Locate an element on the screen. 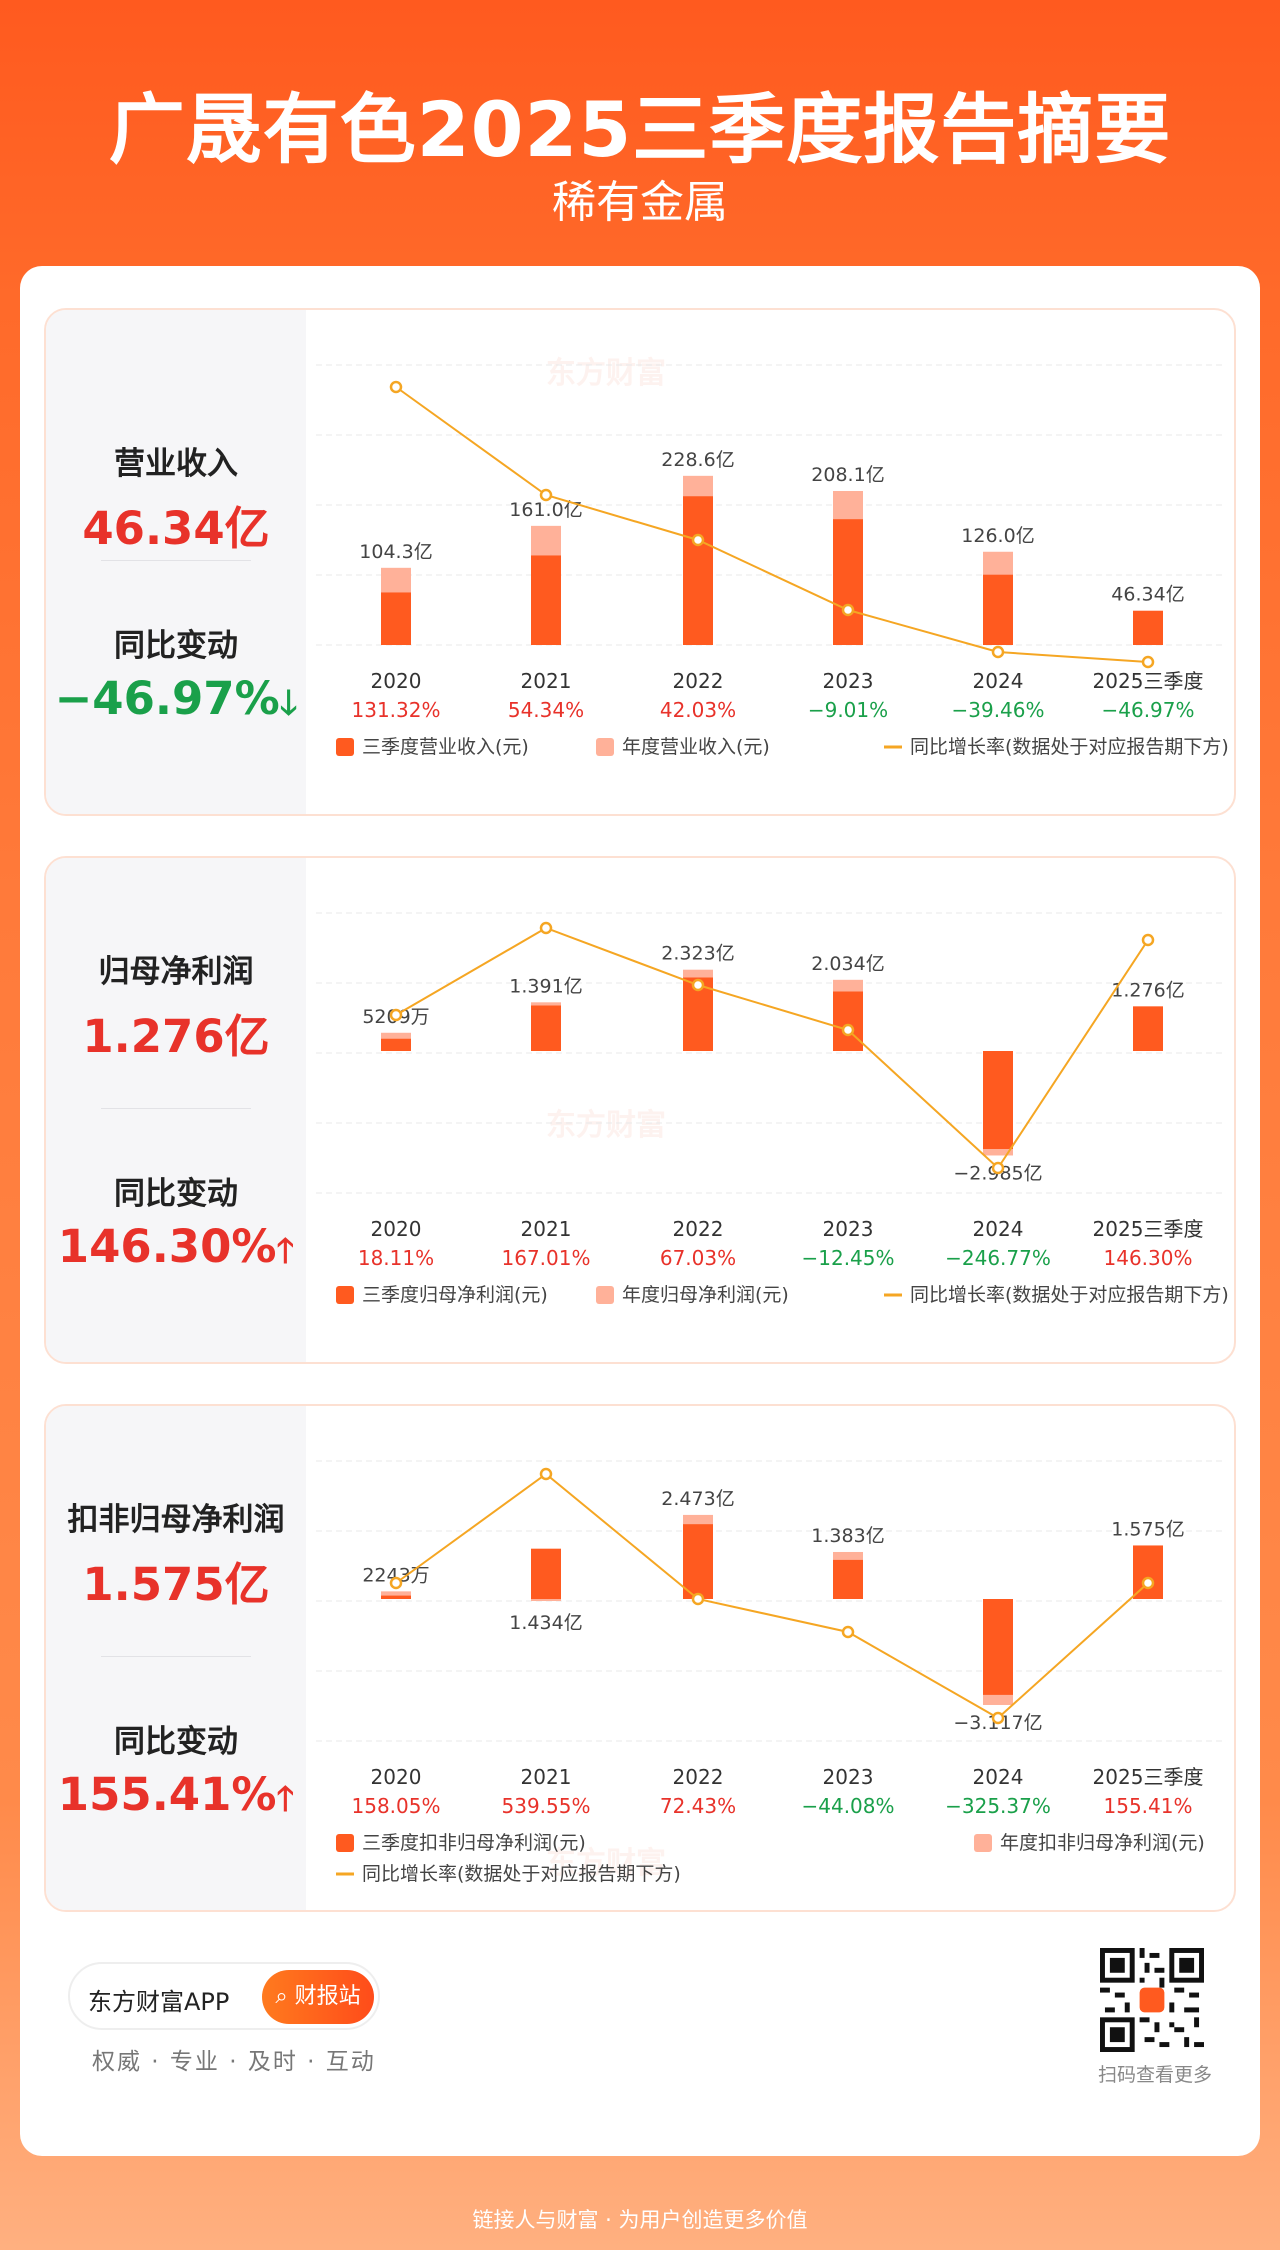 Image resolution: width=1280 pixels, height=2250 pixels. revenue-summary: 营业收入 46.34亿 同比变动 −46.97%🡓 is located at coordinates (176, 562).